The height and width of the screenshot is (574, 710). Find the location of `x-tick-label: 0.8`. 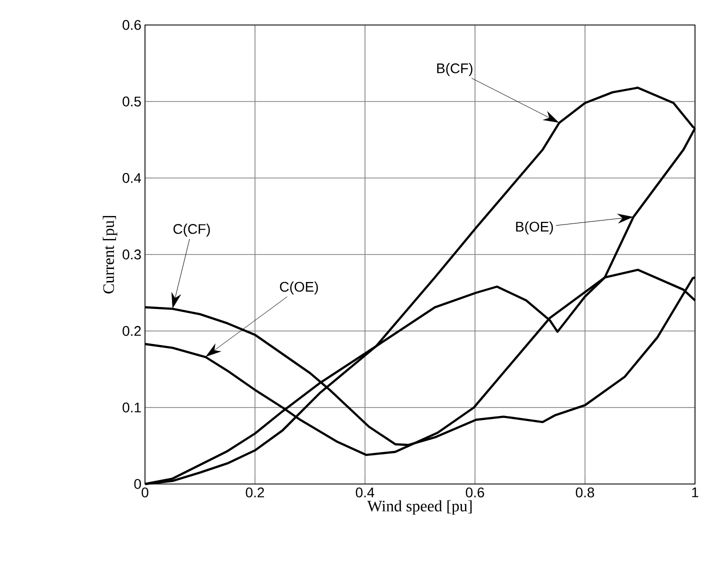

x-tick-label: 0.8 is located at coordinates (585, 493).